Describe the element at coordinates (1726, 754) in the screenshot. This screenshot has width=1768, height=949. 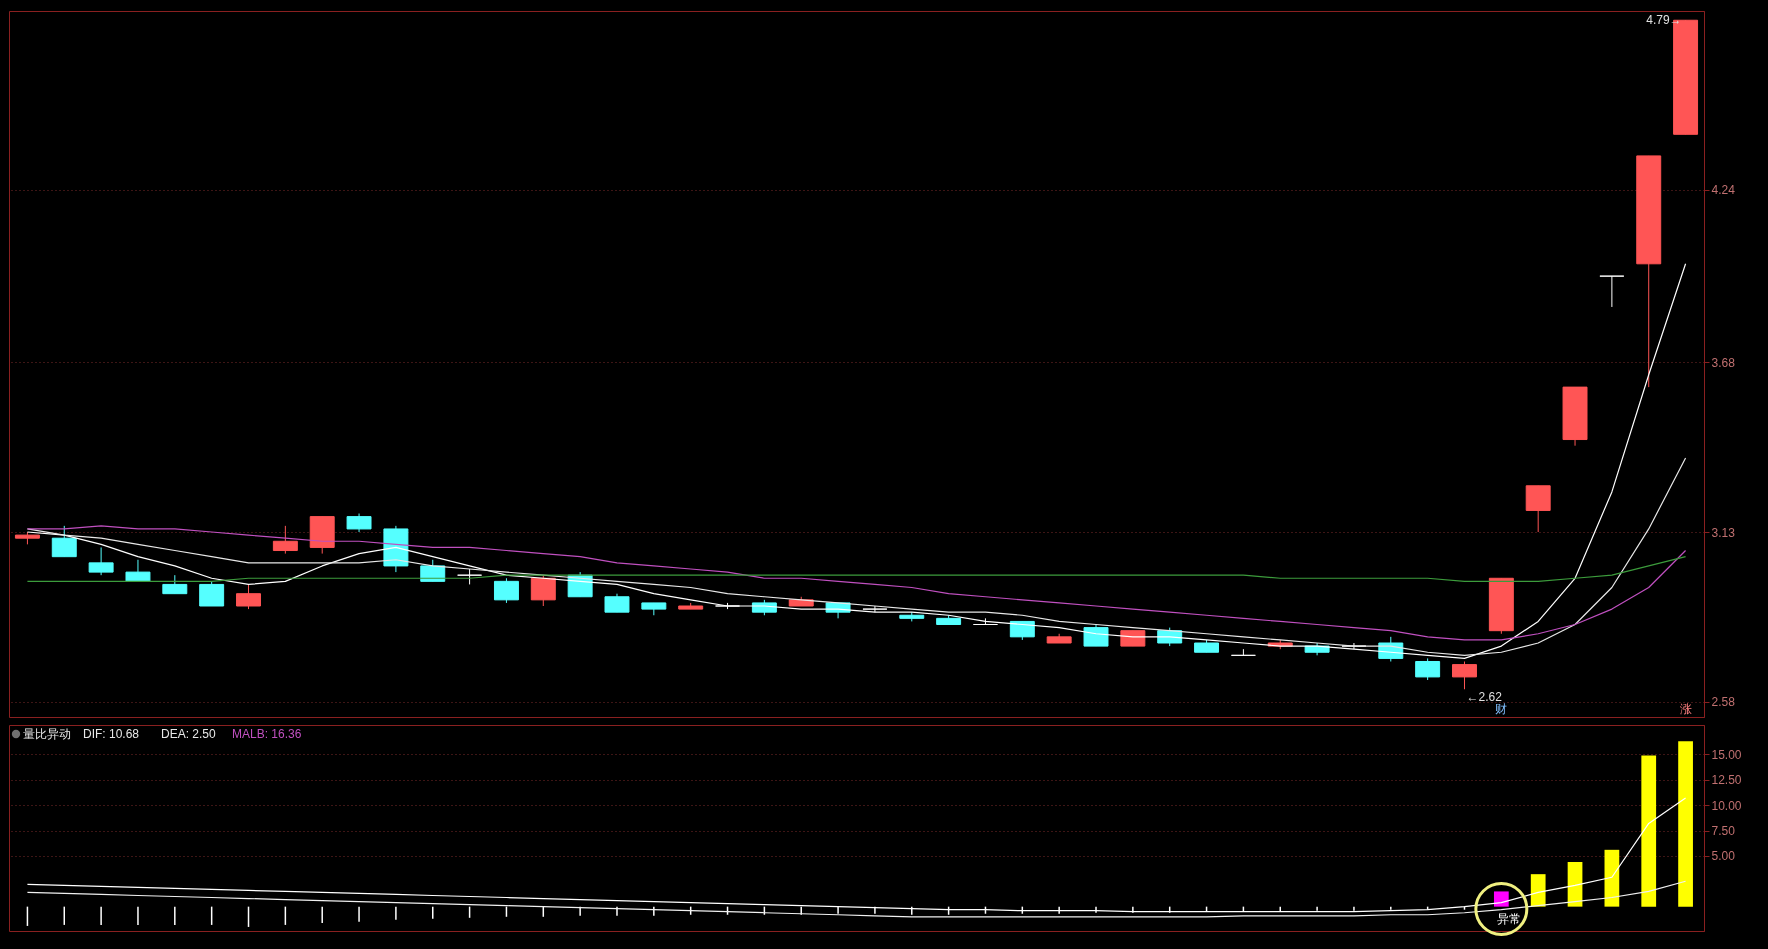
I see `y-tick-label: 15.00` at that location.